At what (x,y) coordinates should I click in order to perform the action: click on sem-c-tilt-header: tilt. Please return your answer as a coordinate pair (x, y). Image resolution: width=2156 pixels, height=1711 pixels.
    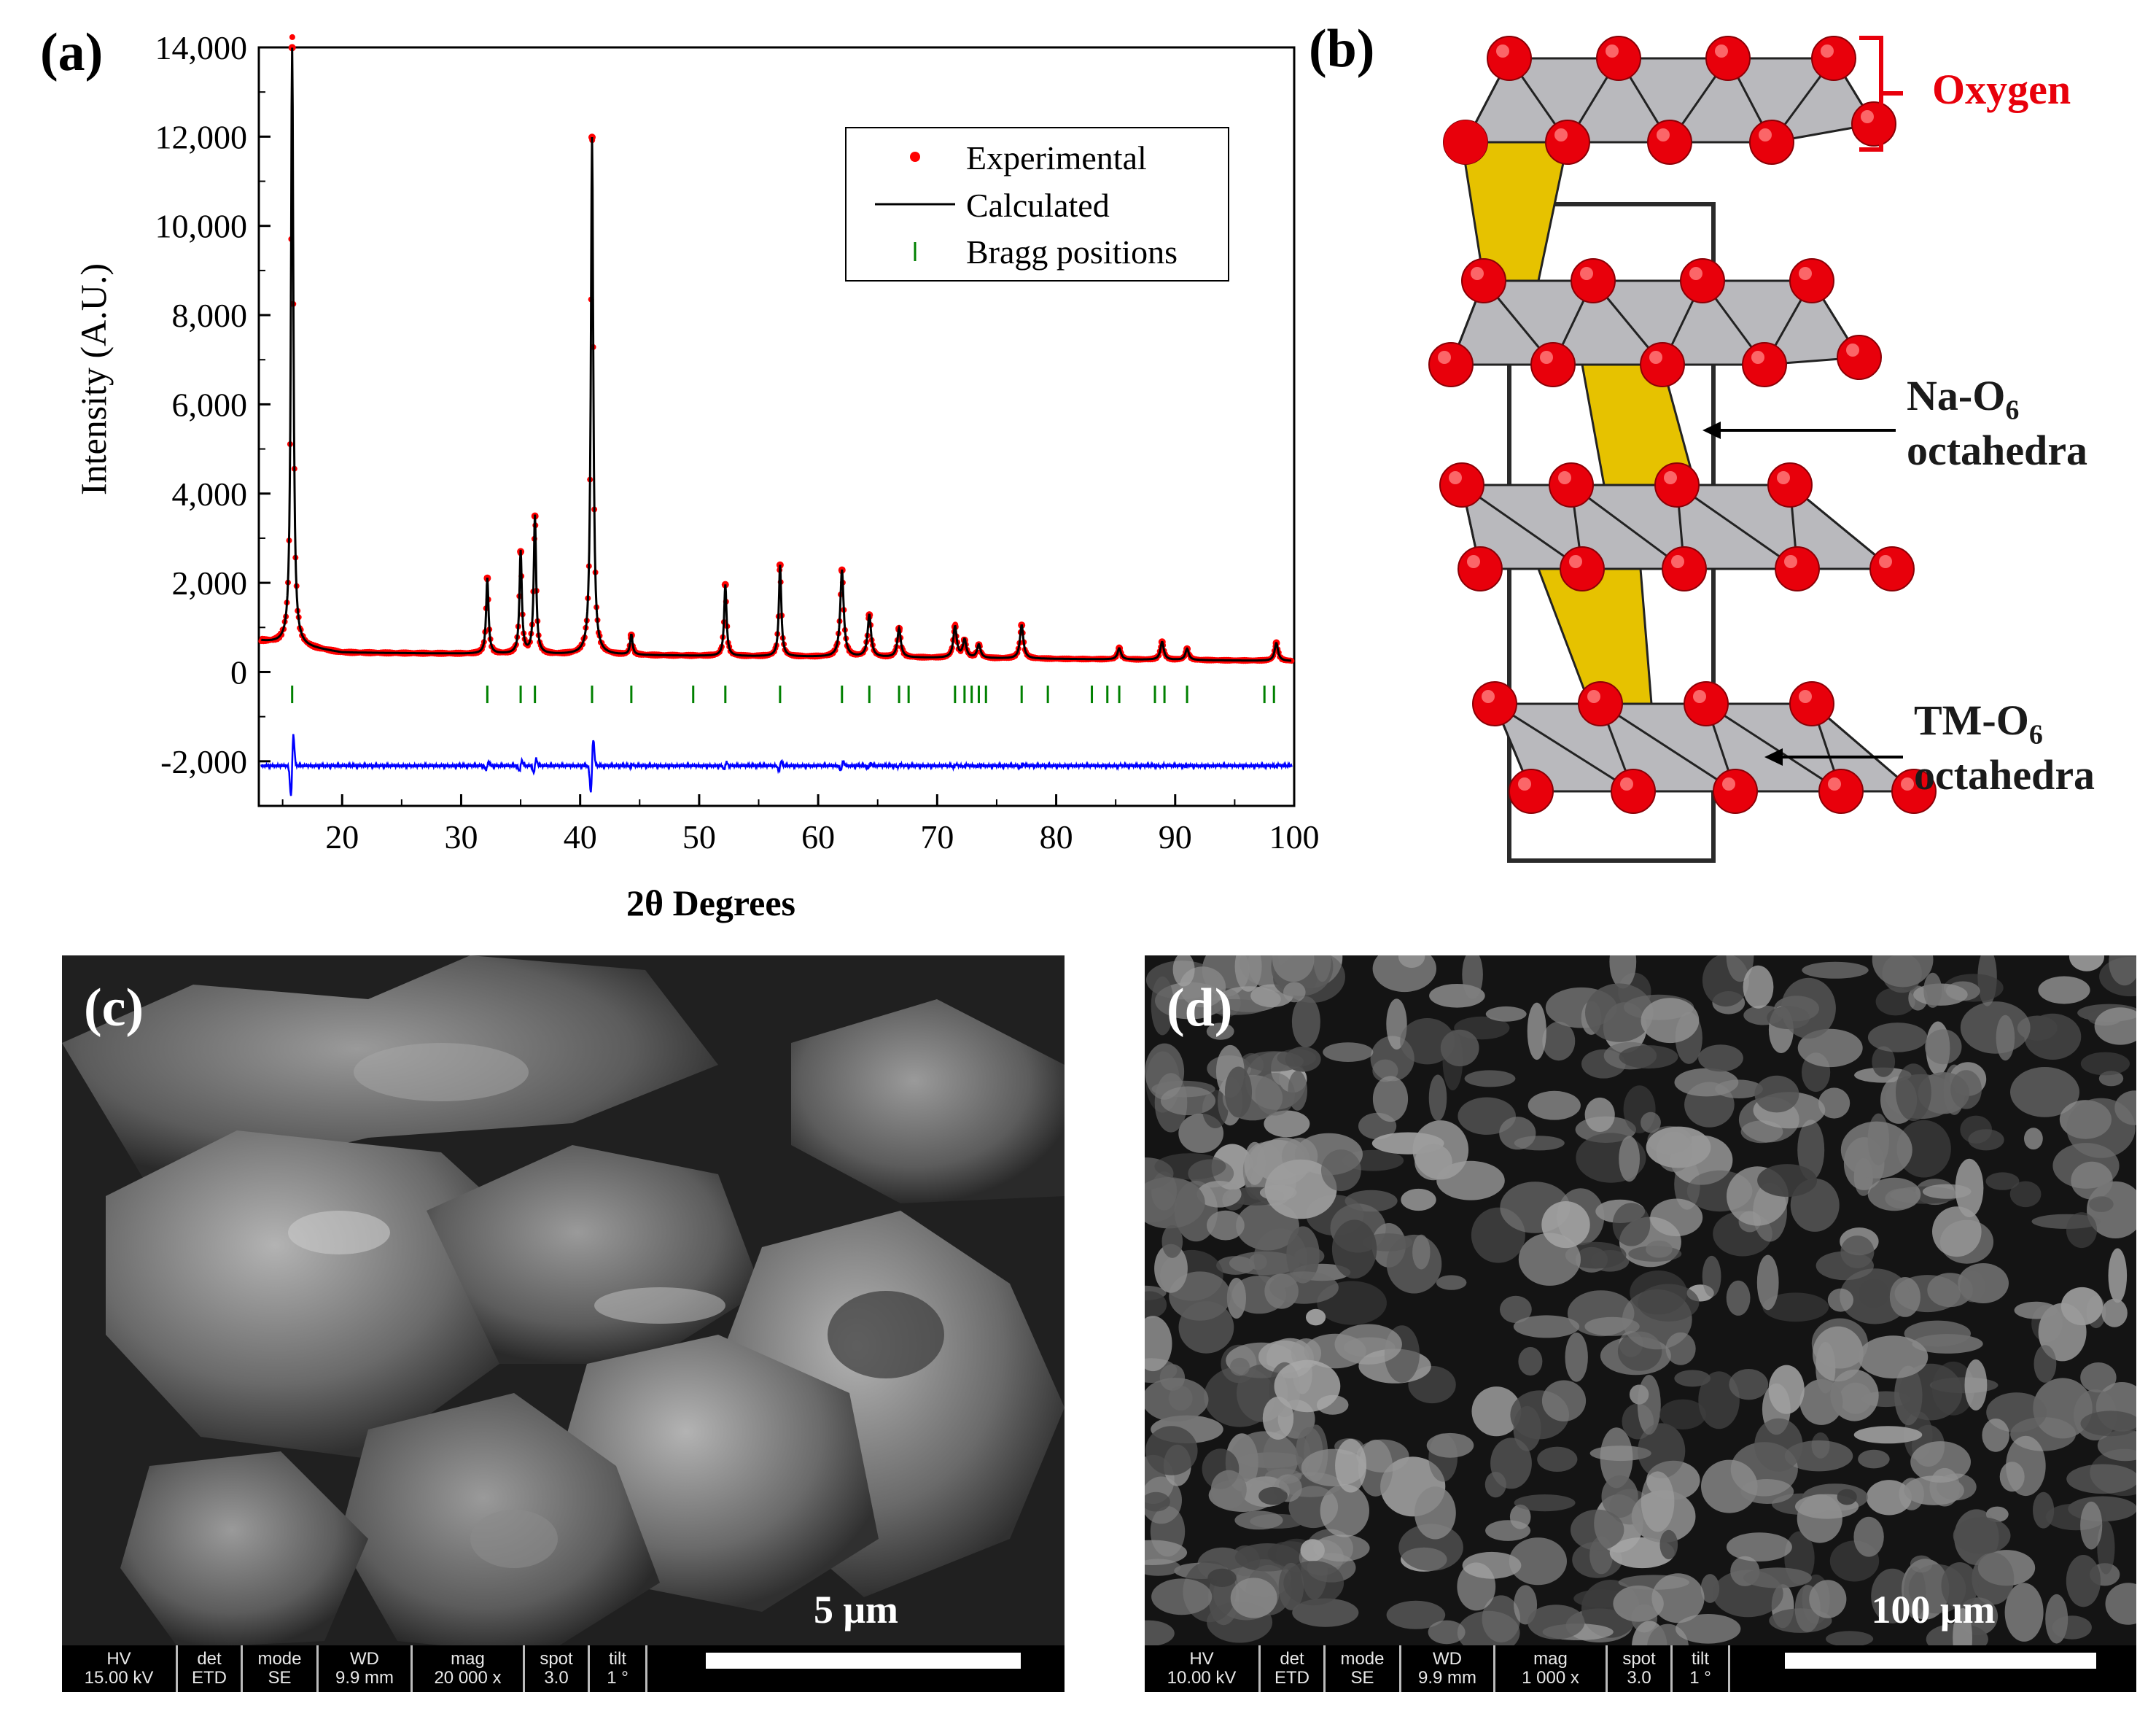
    Looking at the image, I should click on (617, 1658).